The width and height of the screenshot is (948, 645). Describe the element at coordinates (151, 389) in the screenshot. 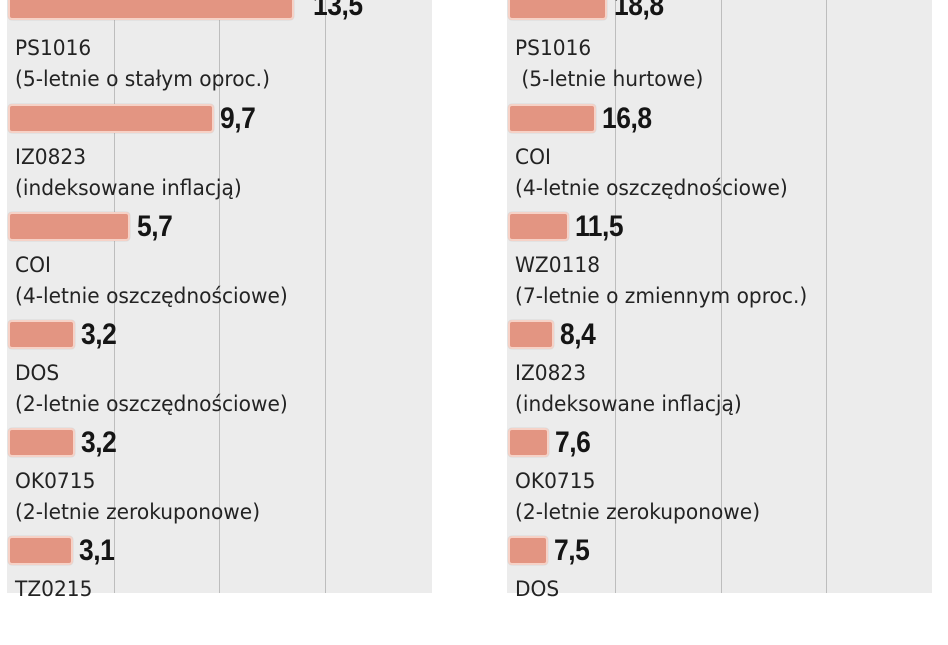

I see `bar-label: DOS (2-letnie oszczędnościowe)` at that location.